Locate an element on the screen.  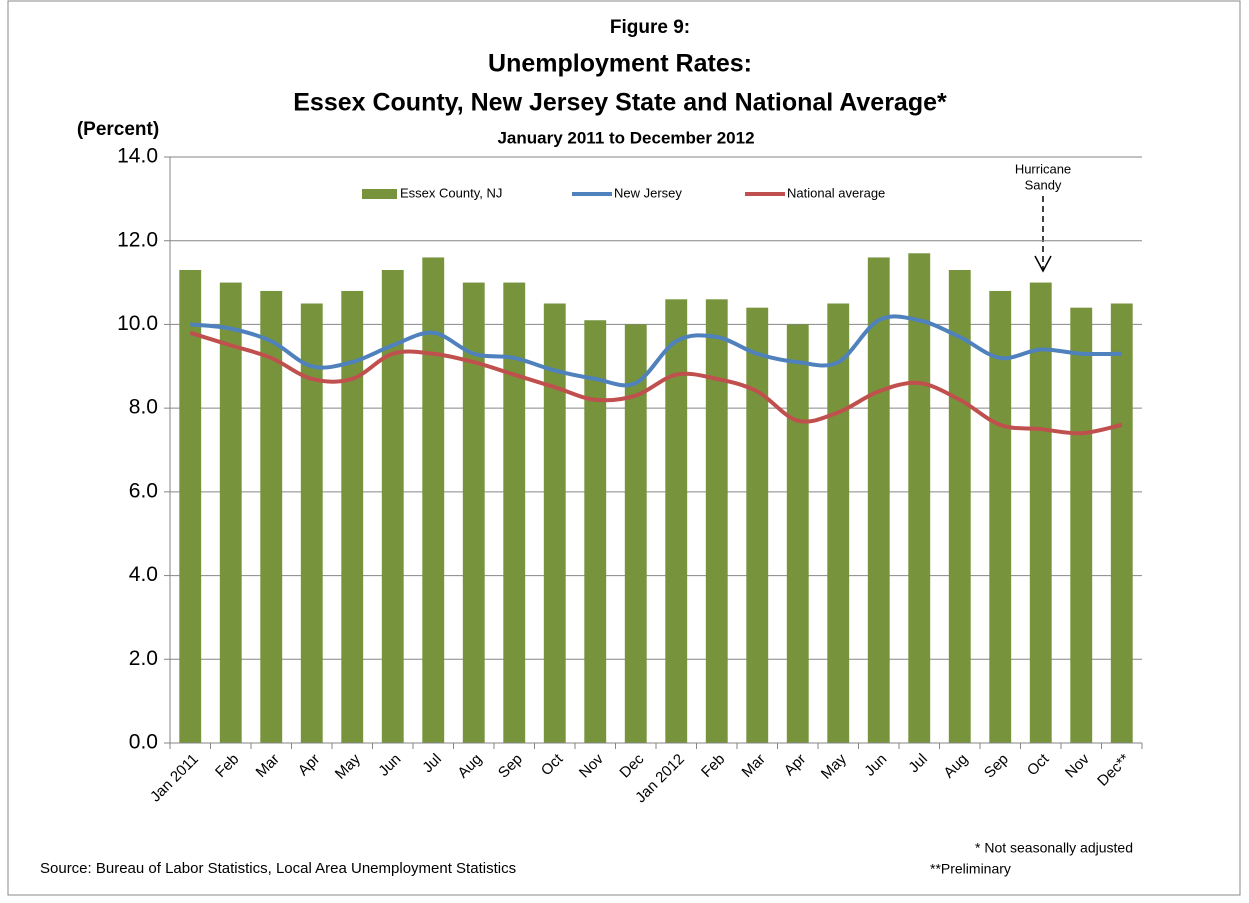
annotation-arrowhead is located at coordinates (1043, 264).